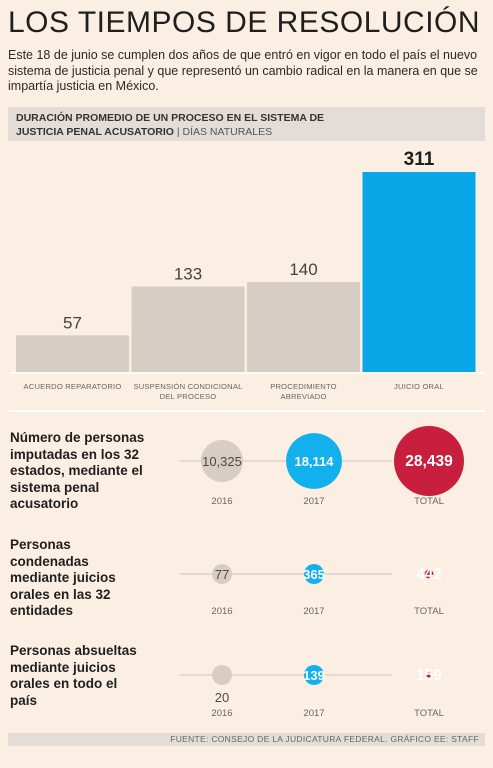 This screenshot has height=768, width=493. I want to click on column-label-0-1: 2017, so click(313, 501).